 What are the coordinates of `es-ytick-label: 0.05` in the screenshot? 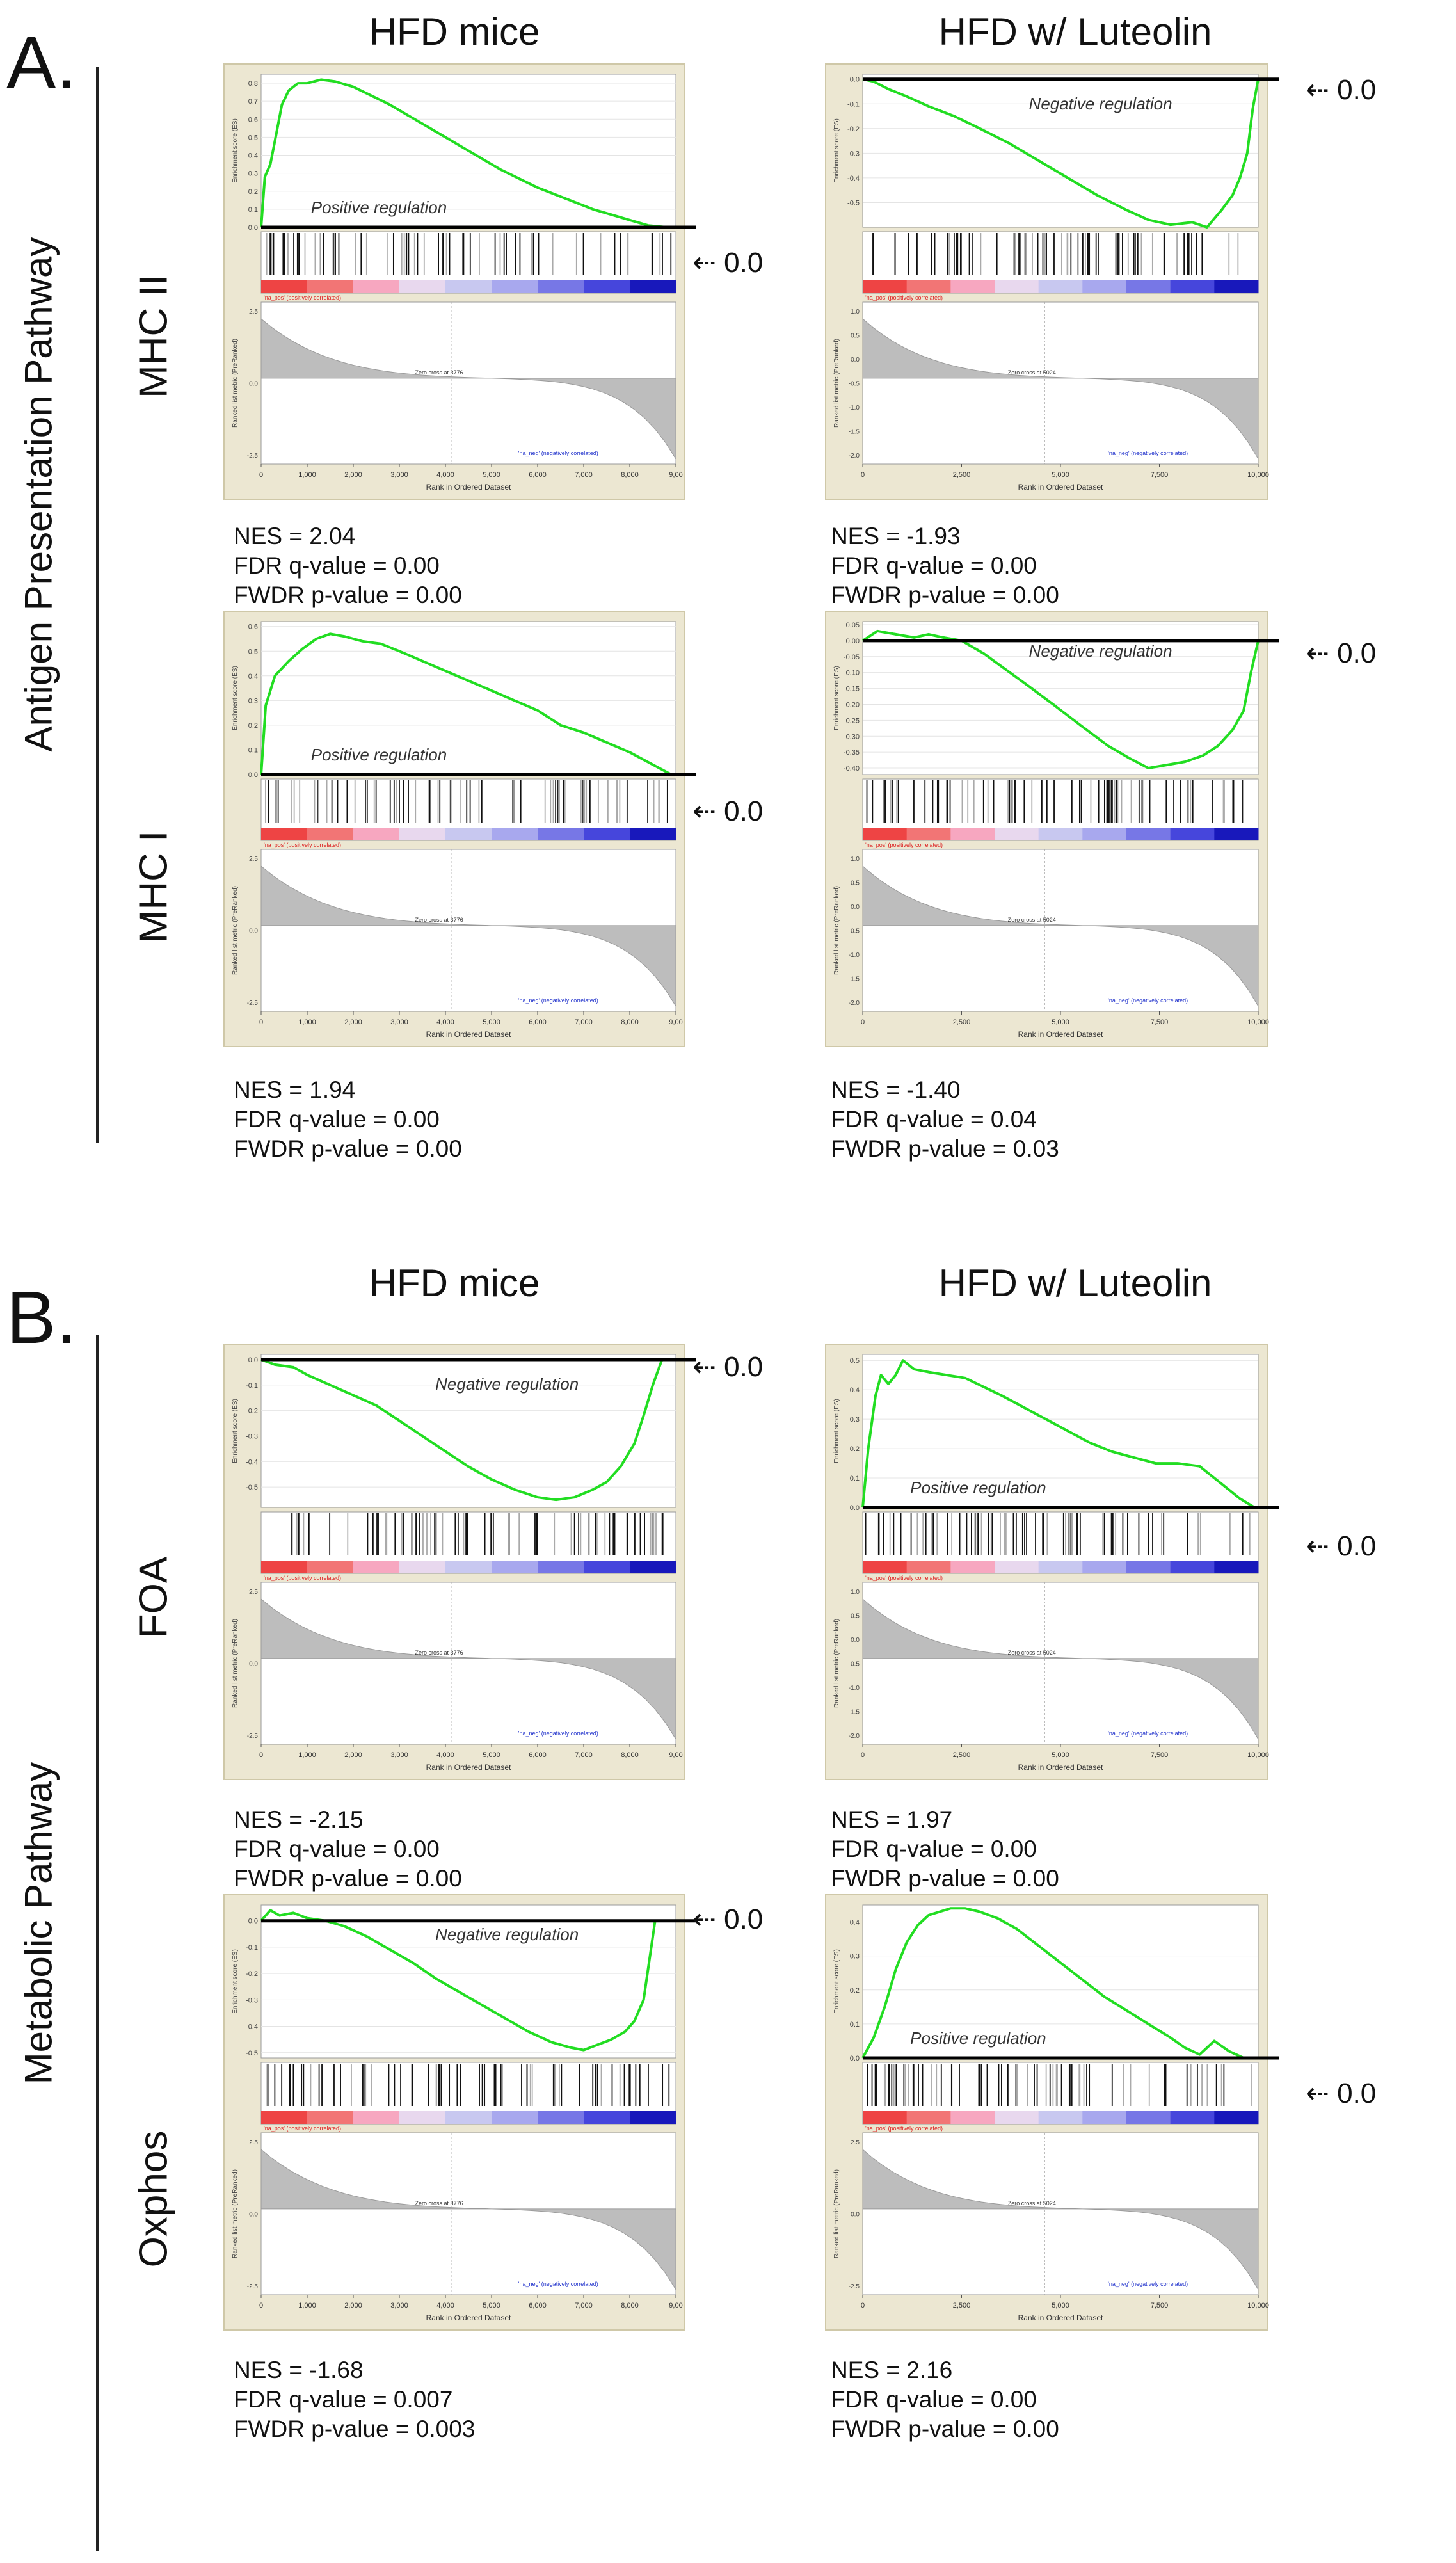 It's located at (853, 625).